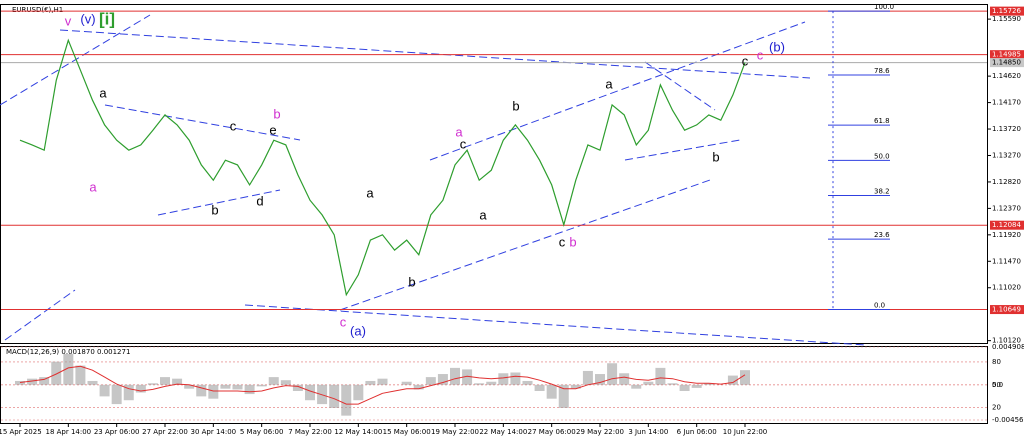 The height and width of the screenshot is (441, 1024). Describe the element at coordinates (882, 71) in the screenshot. I see `fib-label: 78.6` at that location.